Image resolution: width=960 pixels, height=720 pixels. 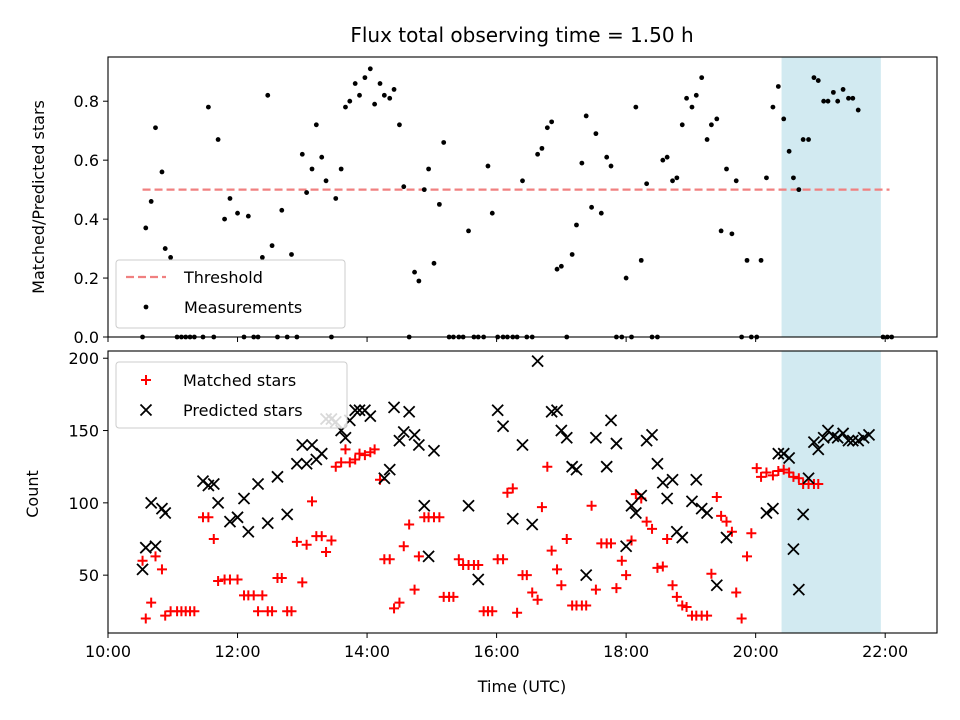 I want to click on legend-measurements-label: Measurements, so click(x=243, y=307).